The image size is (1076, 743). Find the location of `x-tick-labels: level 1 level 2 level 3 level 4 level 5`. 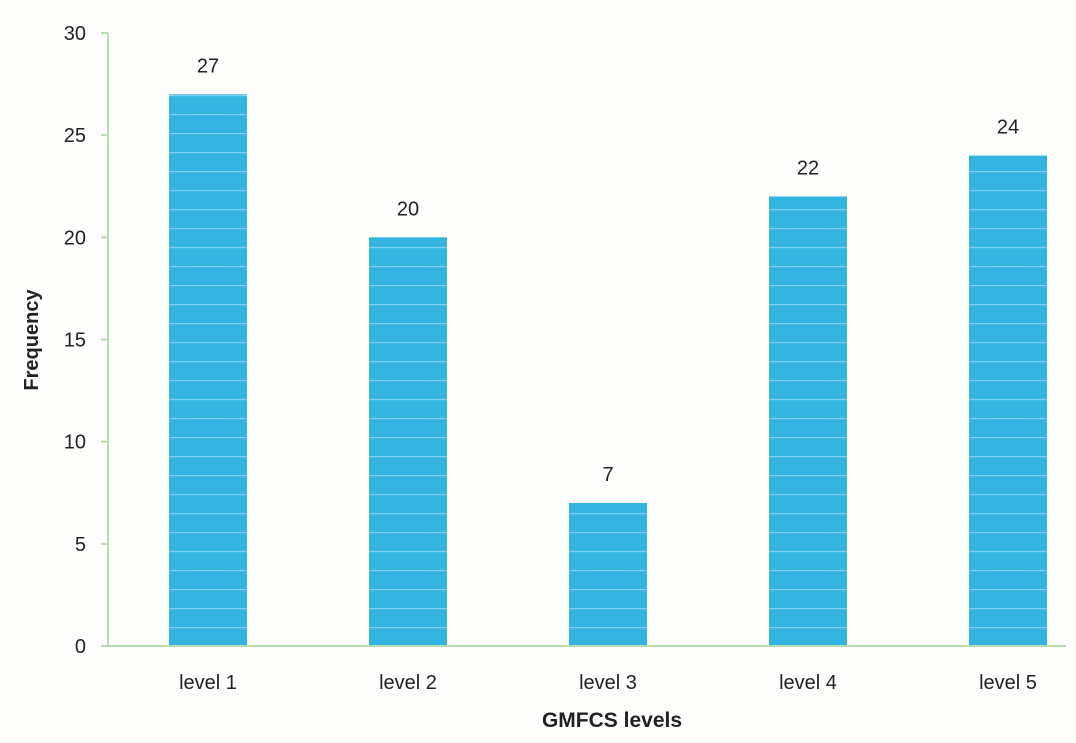

x-tick-labels: level 1 level 2 level 3 level 4 level 5 is located at coordinates (608, 683).